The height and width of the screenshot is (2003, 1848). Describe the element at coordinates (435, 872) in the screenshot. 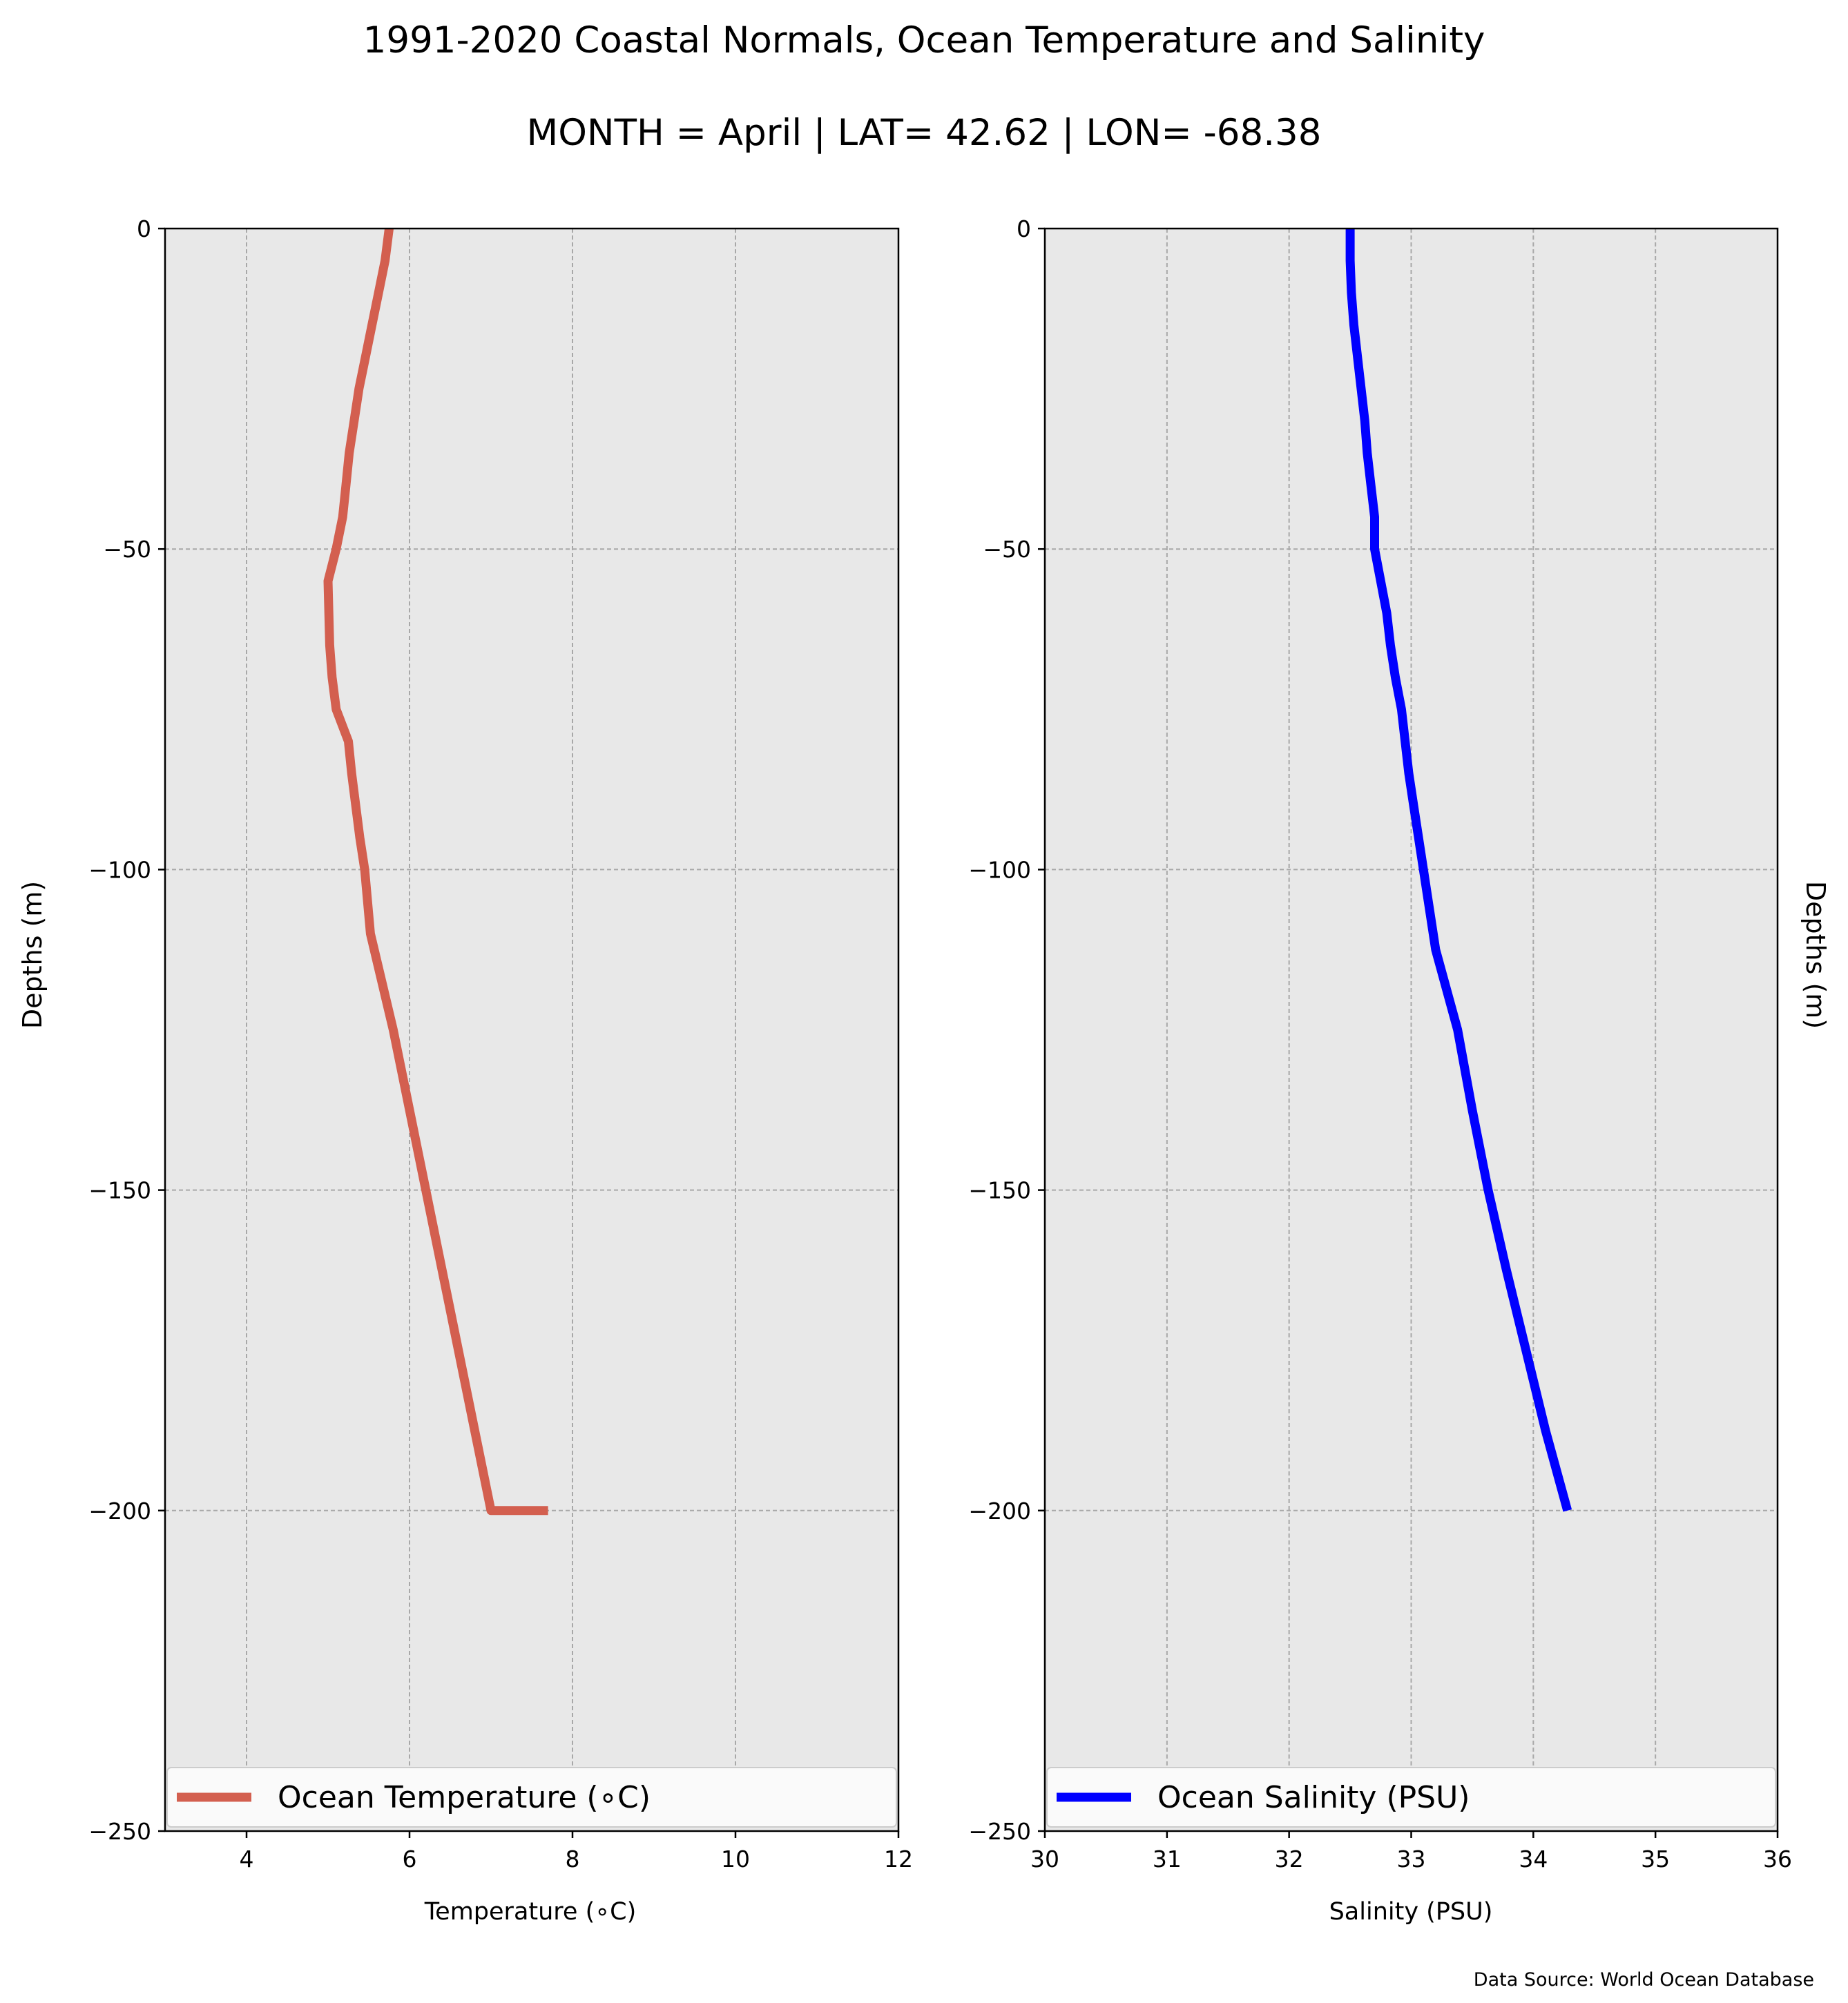

I see `temperature-series-line` at that location.